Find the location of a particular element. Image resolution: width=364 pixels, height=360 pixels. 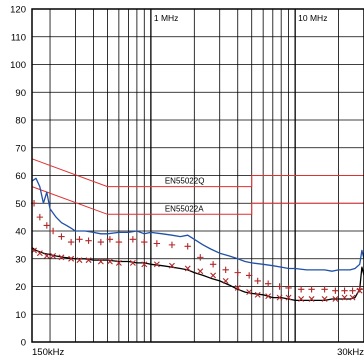

y-tick-label: 80 is located at coordinates (20, 121).